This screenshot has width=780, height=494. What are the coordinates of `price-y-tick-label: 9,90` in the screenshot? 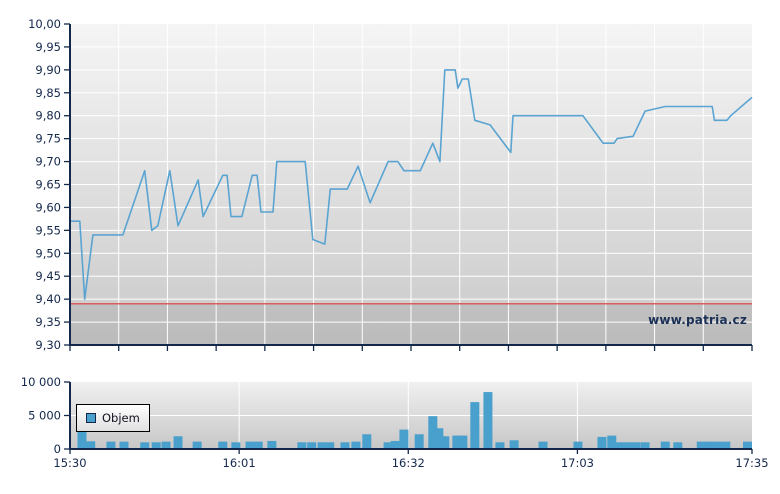 It's located at (48, 70).